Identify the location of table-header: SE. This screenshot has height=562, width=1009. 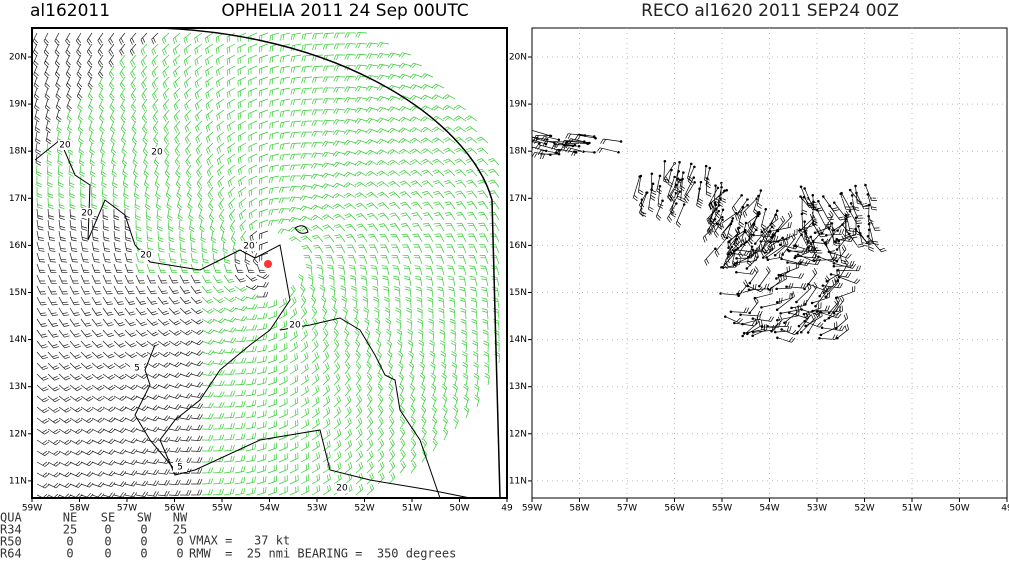
(108, 518).